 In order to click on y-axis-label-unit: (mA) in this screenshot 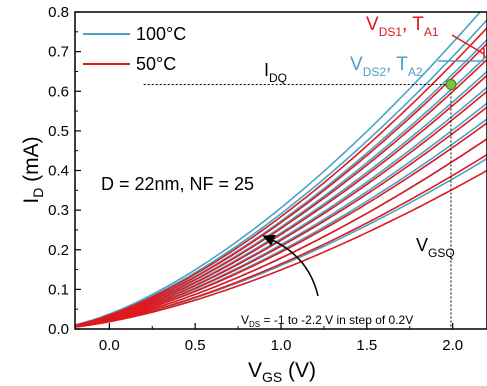, I will do `click(31, 161)`.